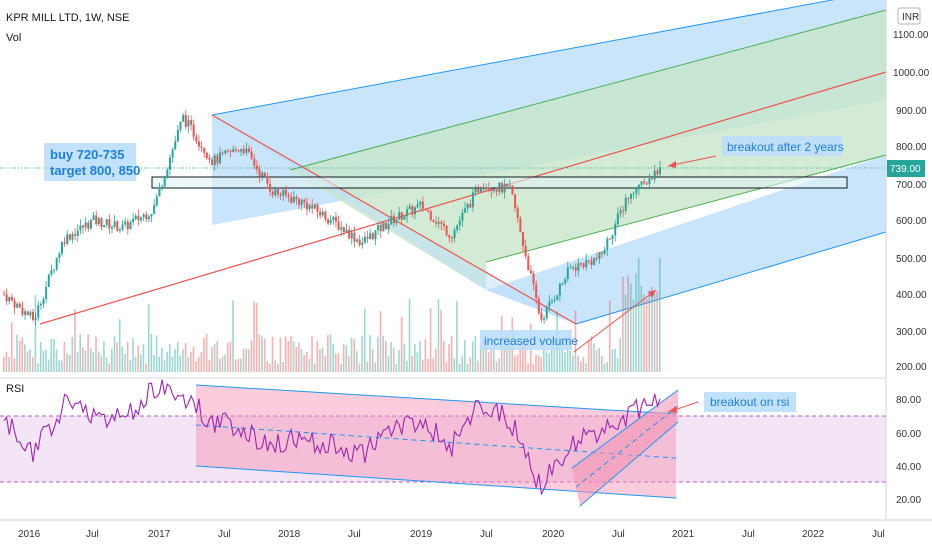  What do you see at coordinates (908, 400) in the screenshot?
I see `rsi-tick: 80.00` at bounding box center [908, 400].